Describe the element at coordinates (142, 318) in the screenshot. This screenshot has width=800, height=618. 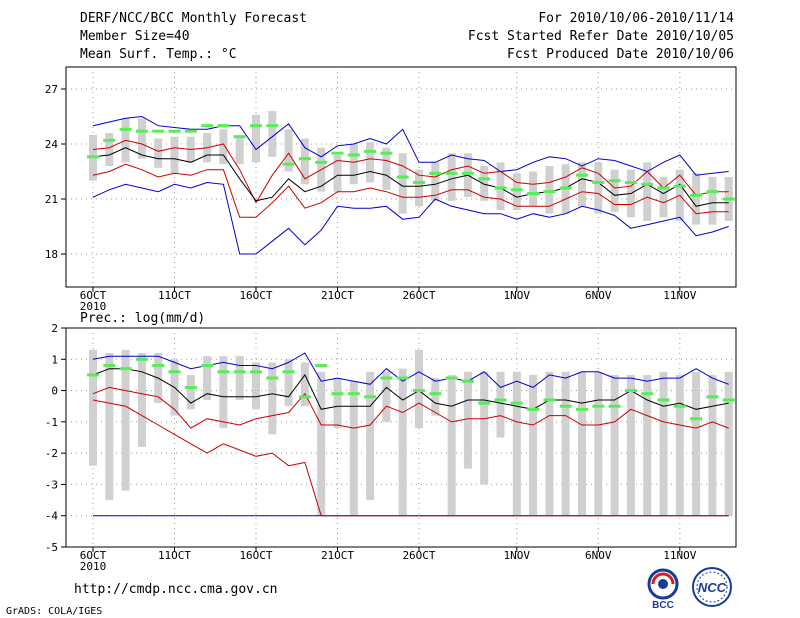
I see `precip-title: Prec.: log(mm/d)` at that location.